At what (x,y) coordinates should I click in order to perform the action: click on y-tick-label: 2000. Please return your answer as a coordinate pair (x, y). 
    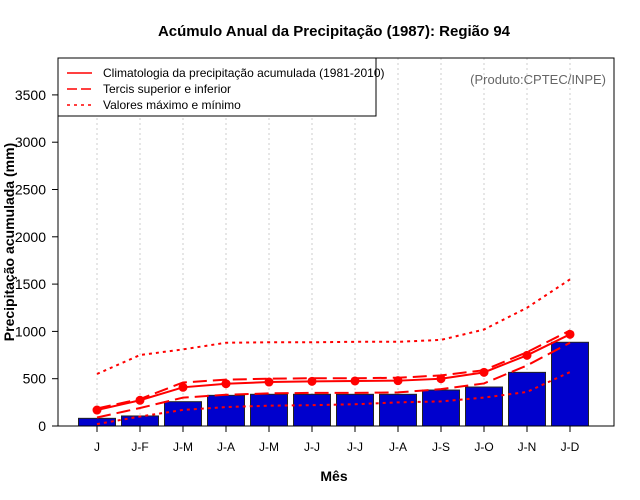
    Looking at the image, I should click on (30, 237).